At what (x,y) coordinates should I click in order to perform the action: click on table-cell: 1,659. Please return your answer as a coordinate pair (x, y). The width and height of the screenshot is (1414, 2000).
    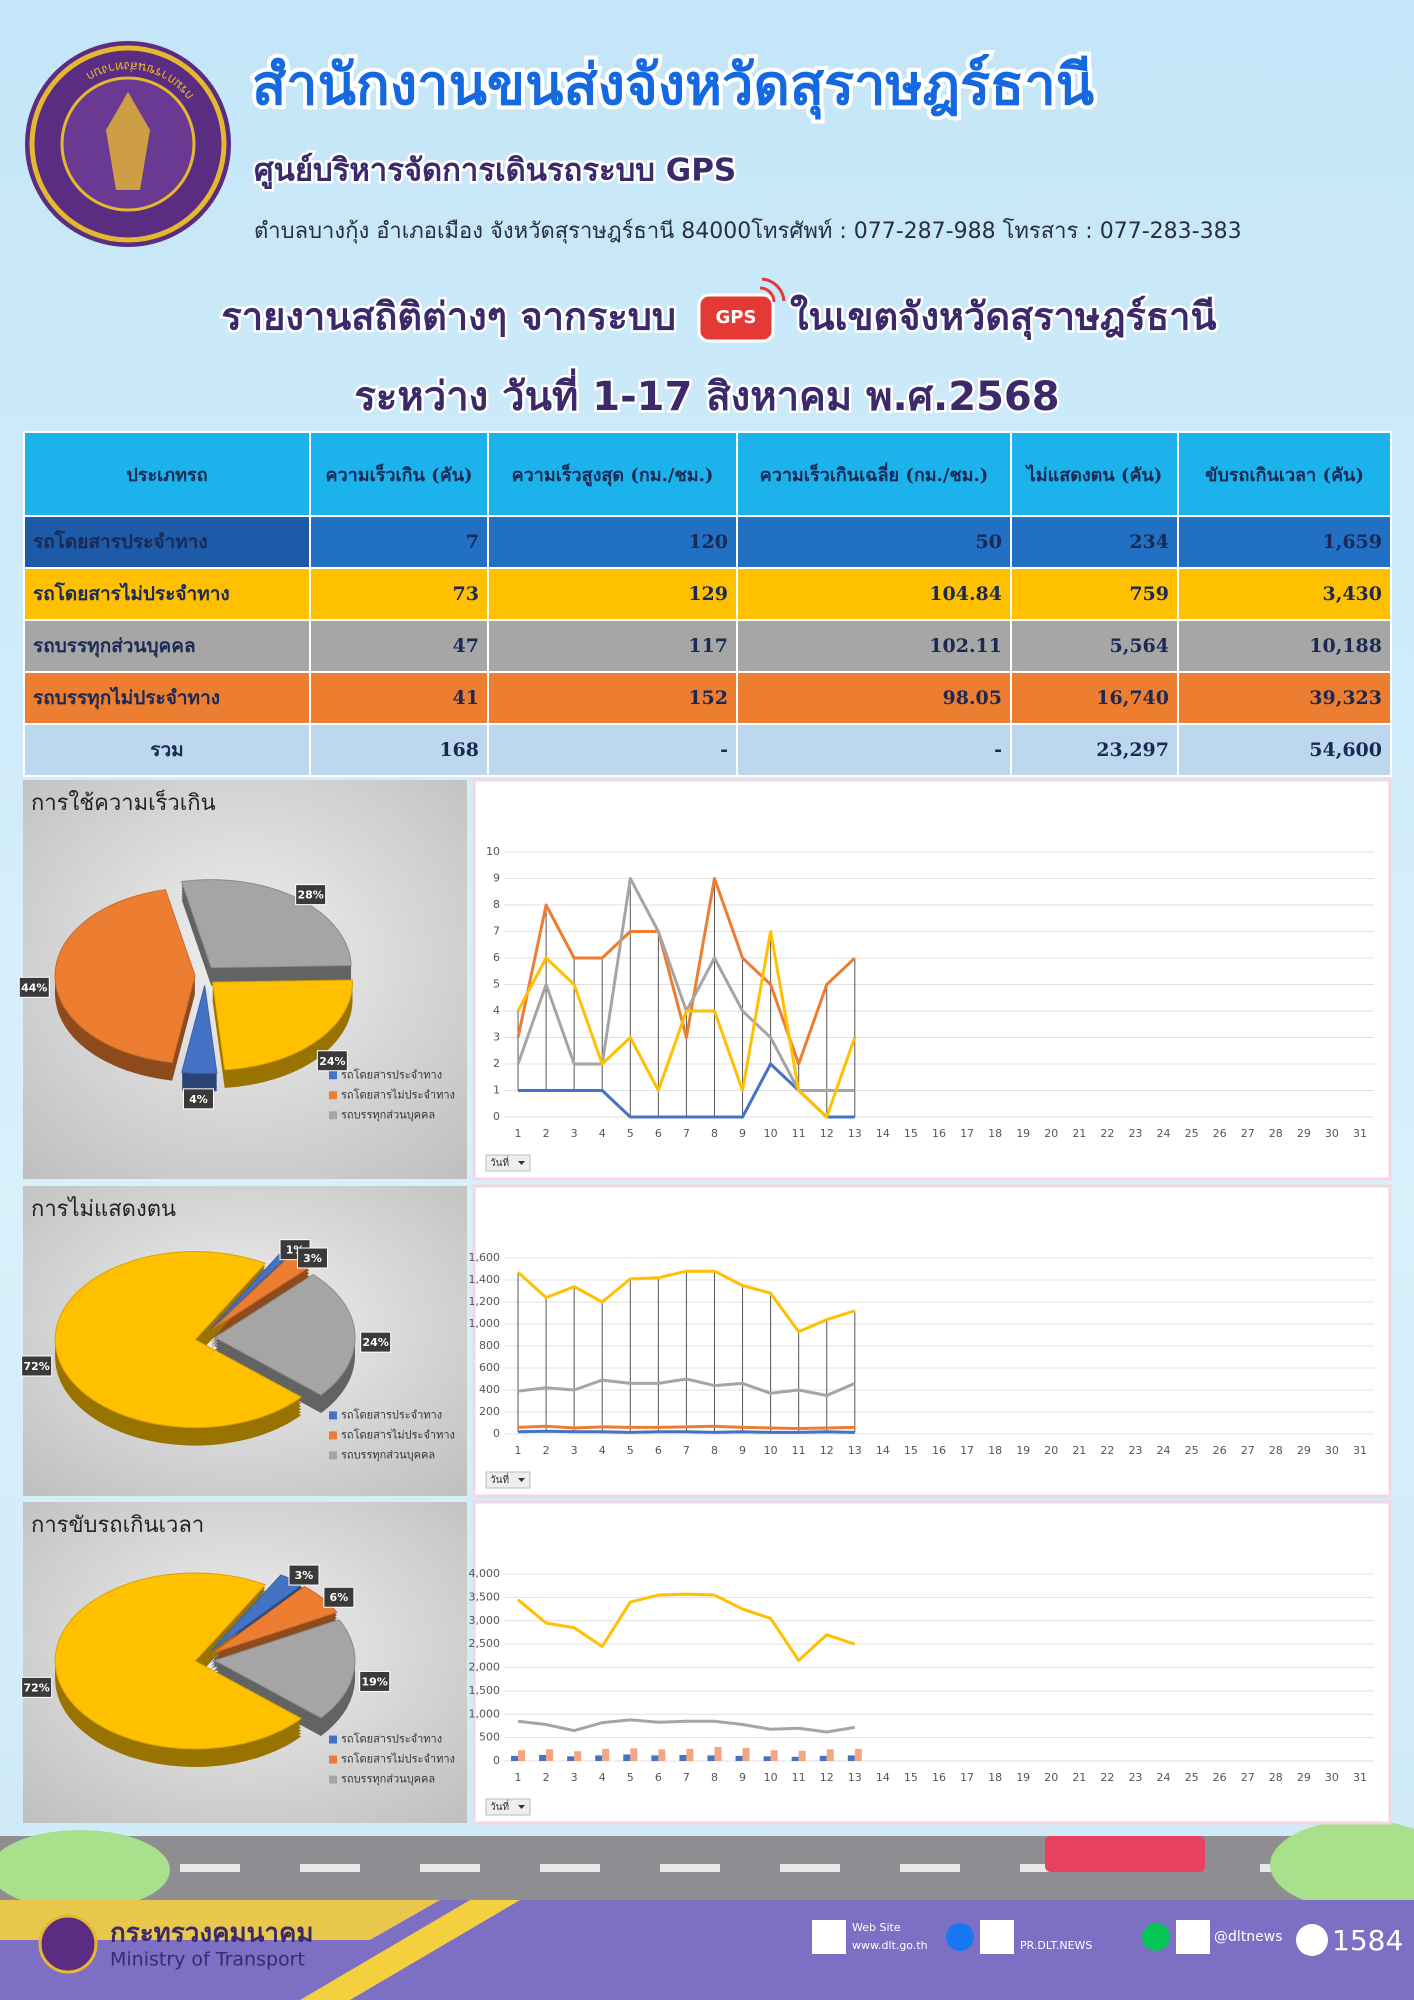
    Looking at the image, I should click on (1284, 542).